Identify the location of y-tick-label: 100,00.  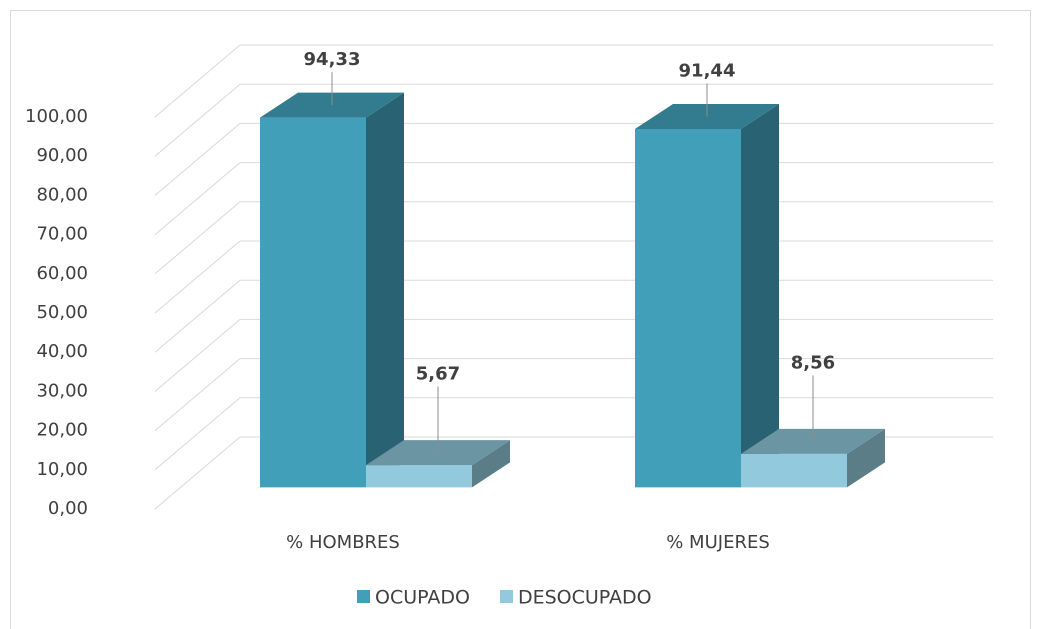
(56, 116).